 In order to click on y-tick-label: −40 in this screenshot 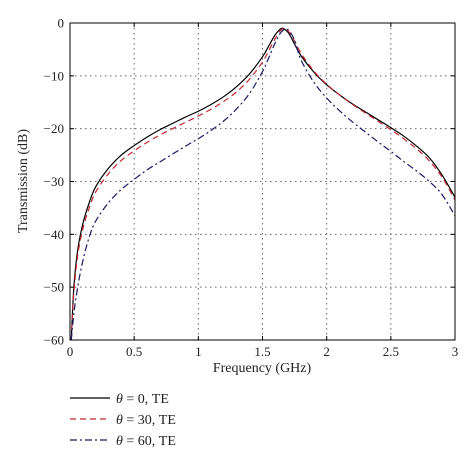, I will do `click(54, 234)`.